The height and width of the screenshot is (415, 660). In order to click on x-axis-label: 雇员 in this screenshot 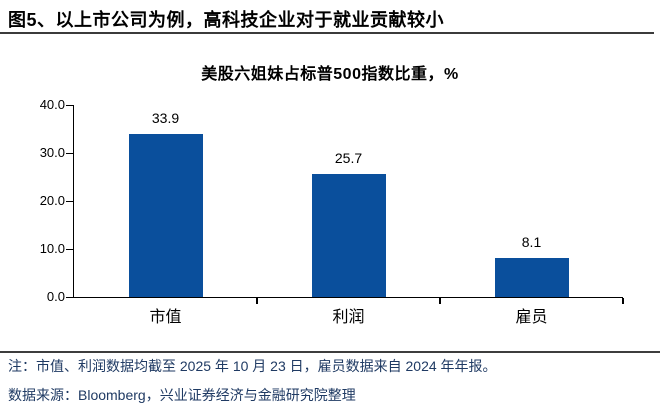, I will do `click(531, 317)`.